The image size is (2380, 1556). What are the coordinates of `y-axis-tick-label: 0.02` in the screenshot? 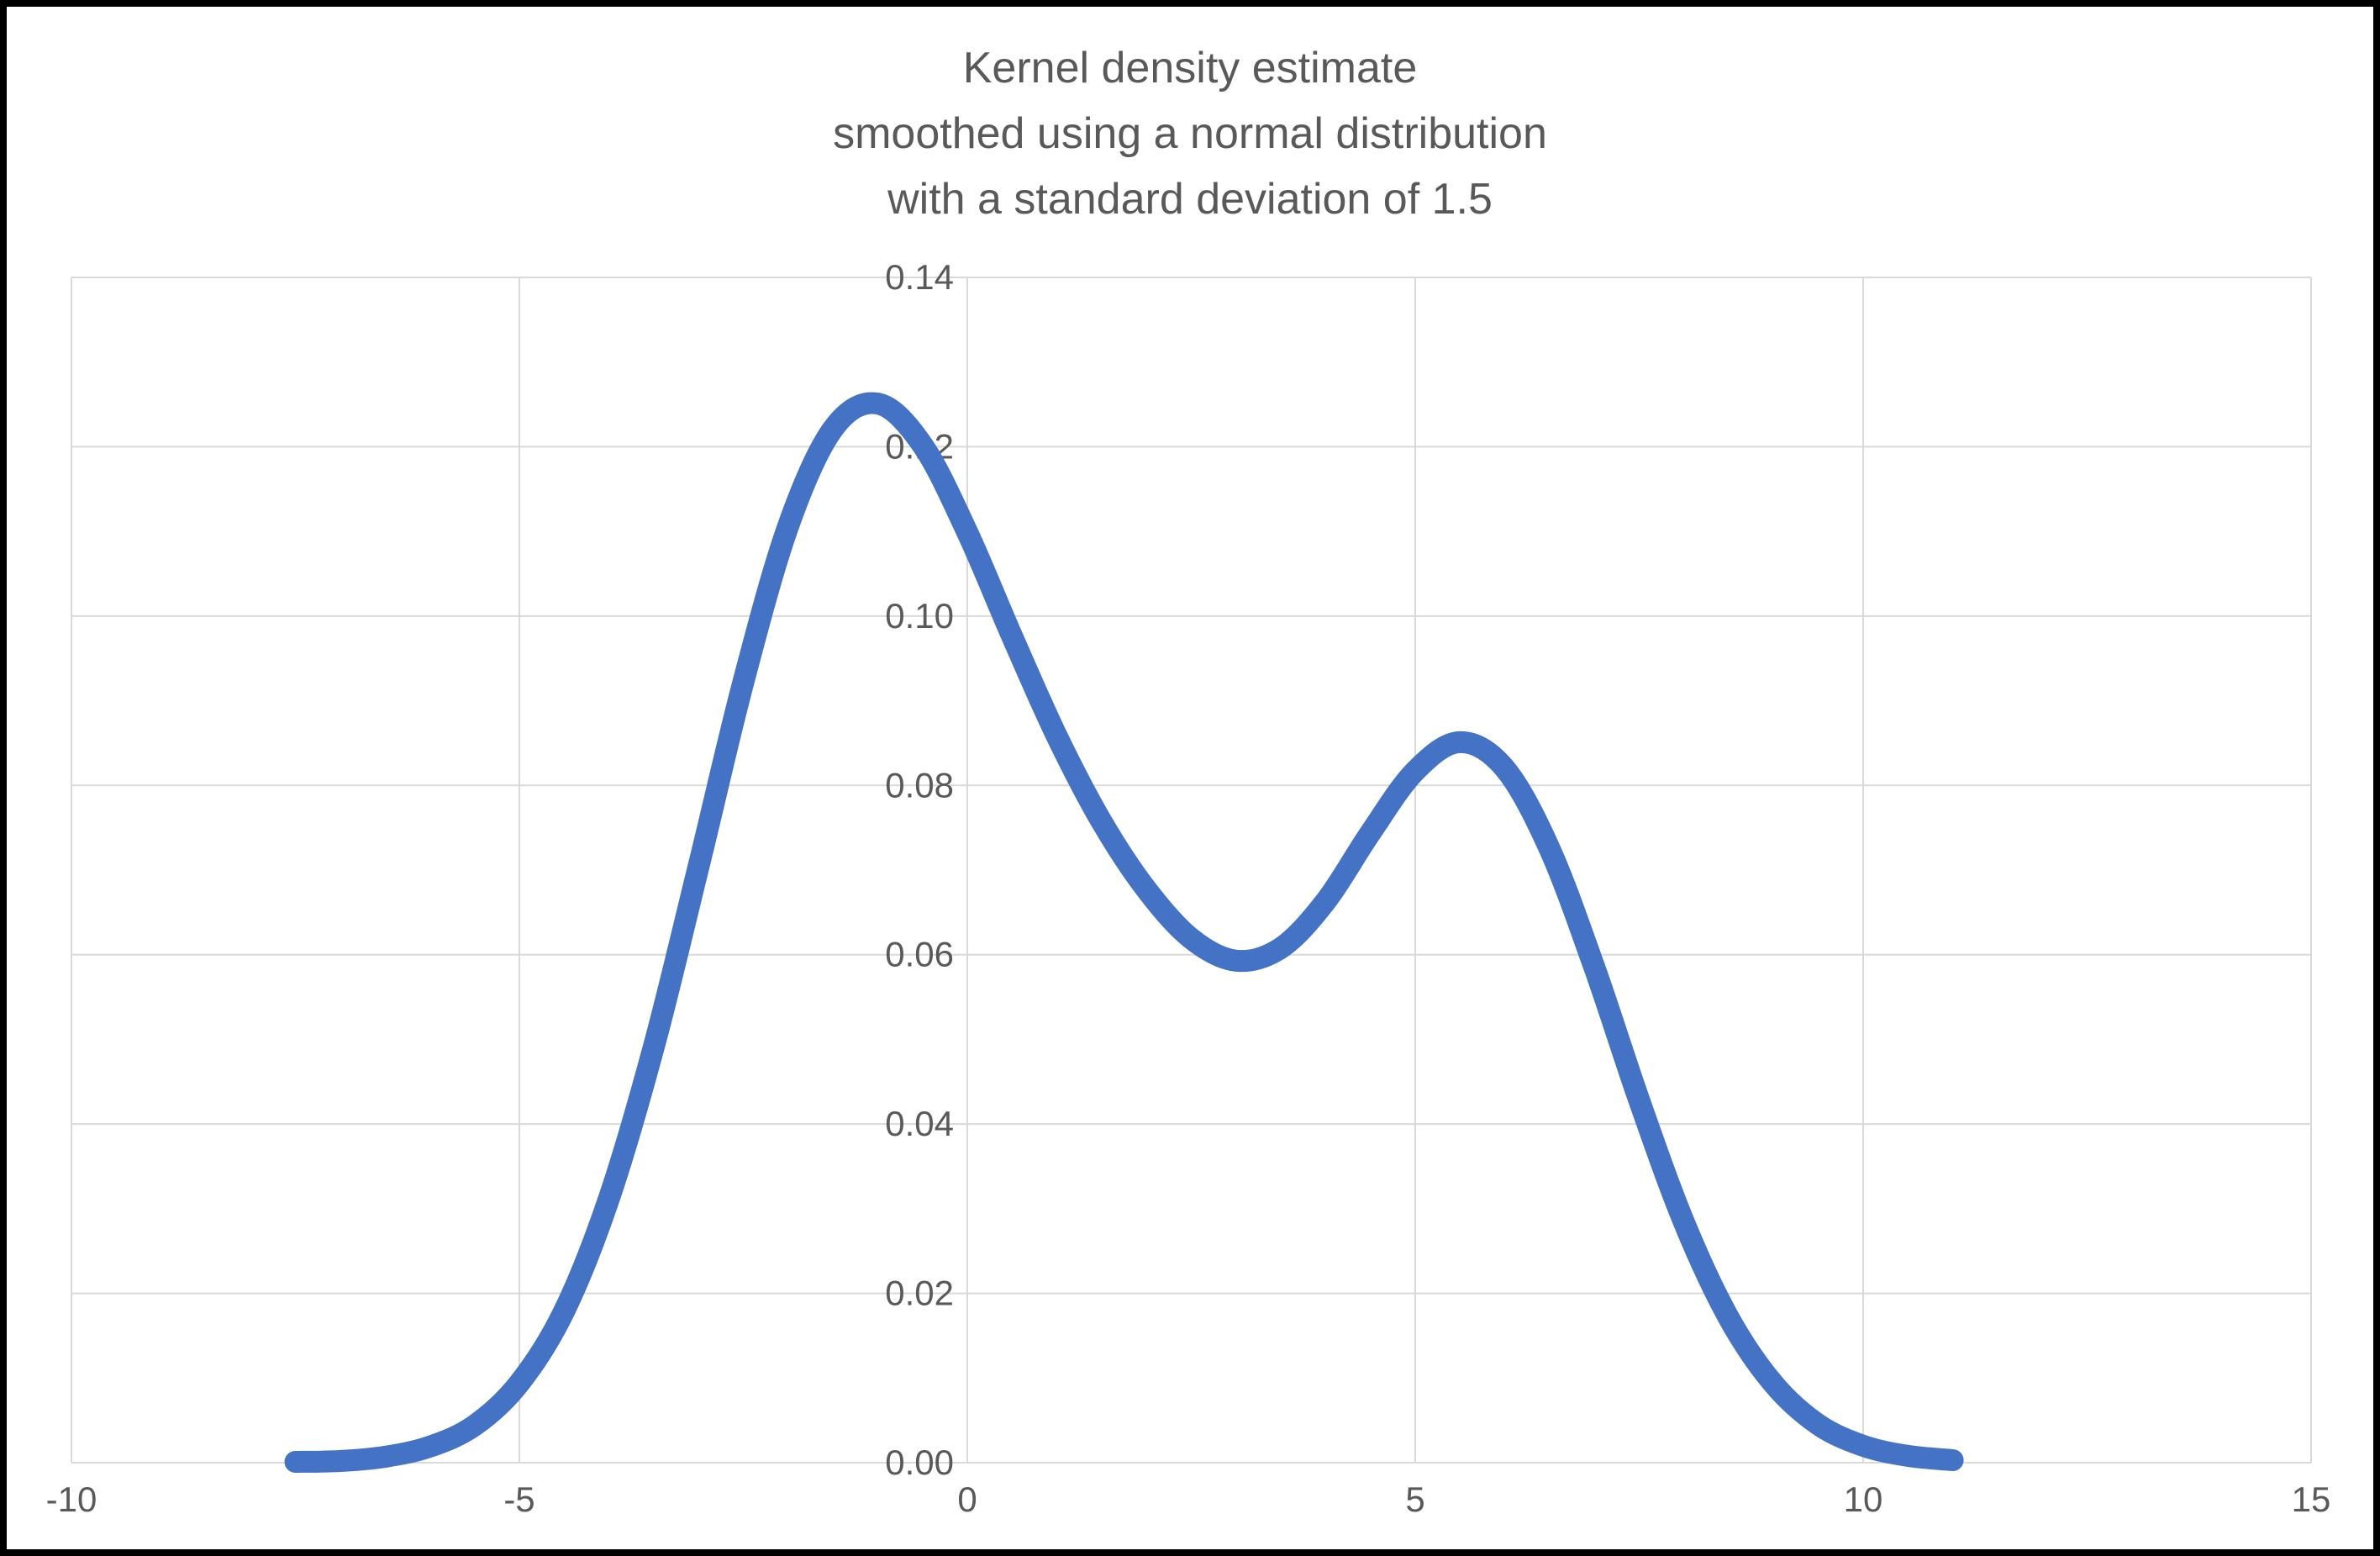 It's located at (920, 1293).